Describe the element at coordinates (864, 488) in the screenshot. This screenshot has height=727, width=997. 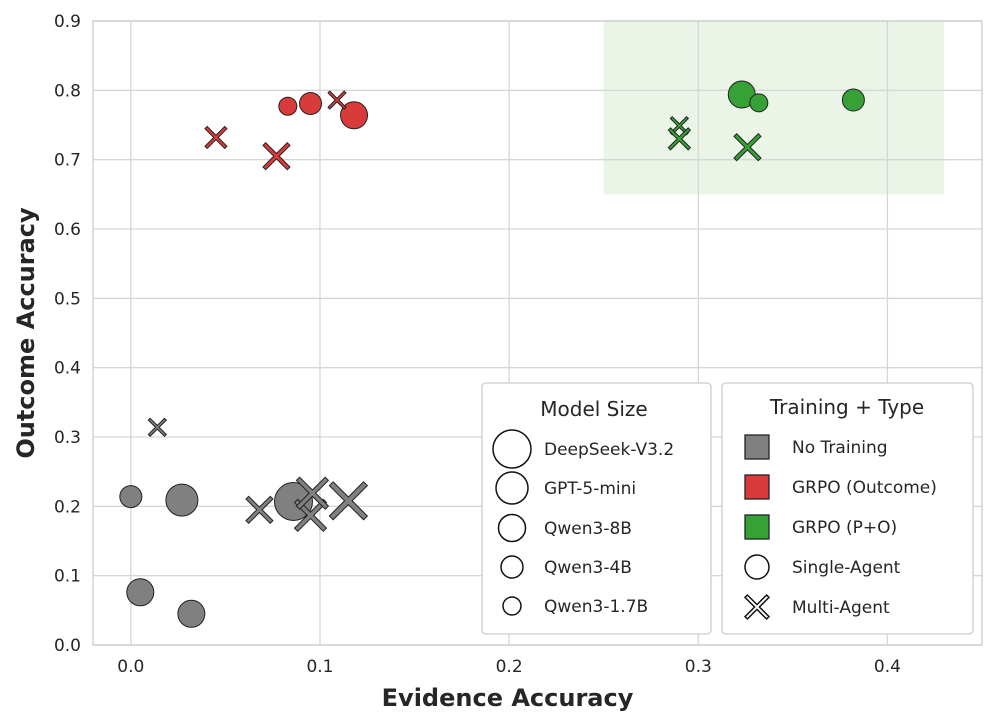
I see `legend-type-label: GRPO (Outcome)` at that location.